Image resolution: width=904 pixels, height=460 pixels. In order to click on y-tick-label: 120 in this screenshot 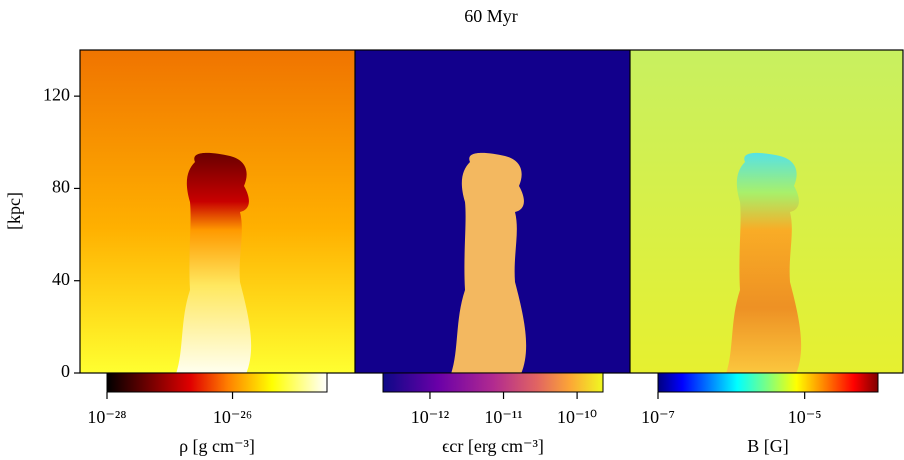, I will do `click(56, 94)`.